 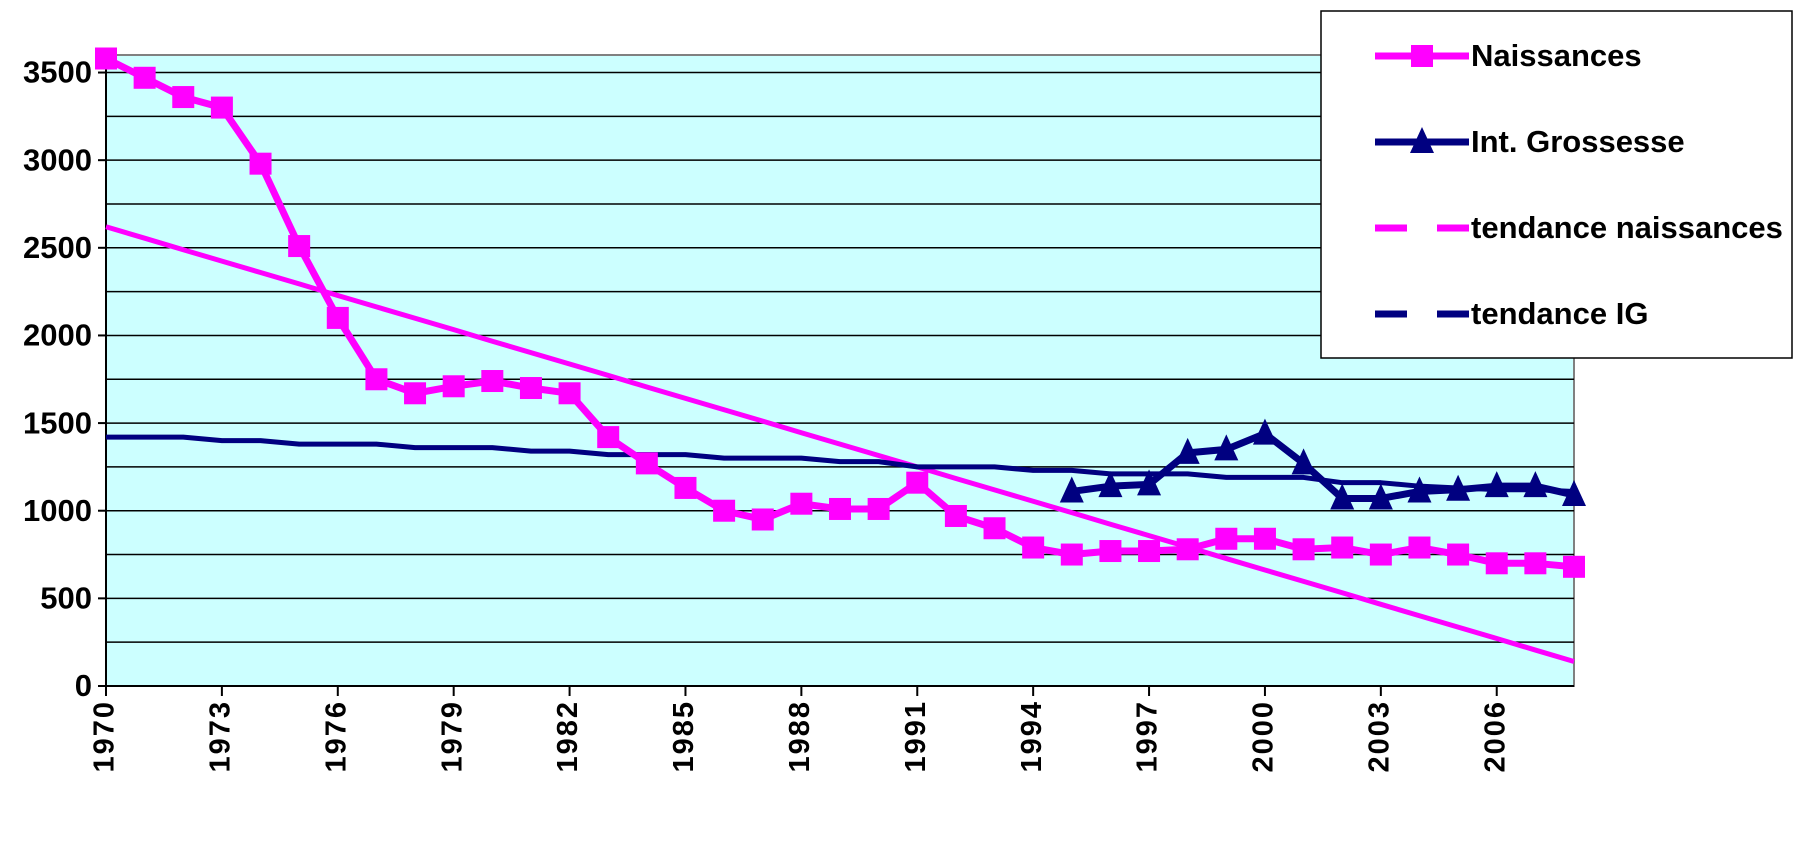 What do you see at coordinates (57, 422) in the screenshot?
I see `y-tick-label: 1500` at bounding box center [57, 422].